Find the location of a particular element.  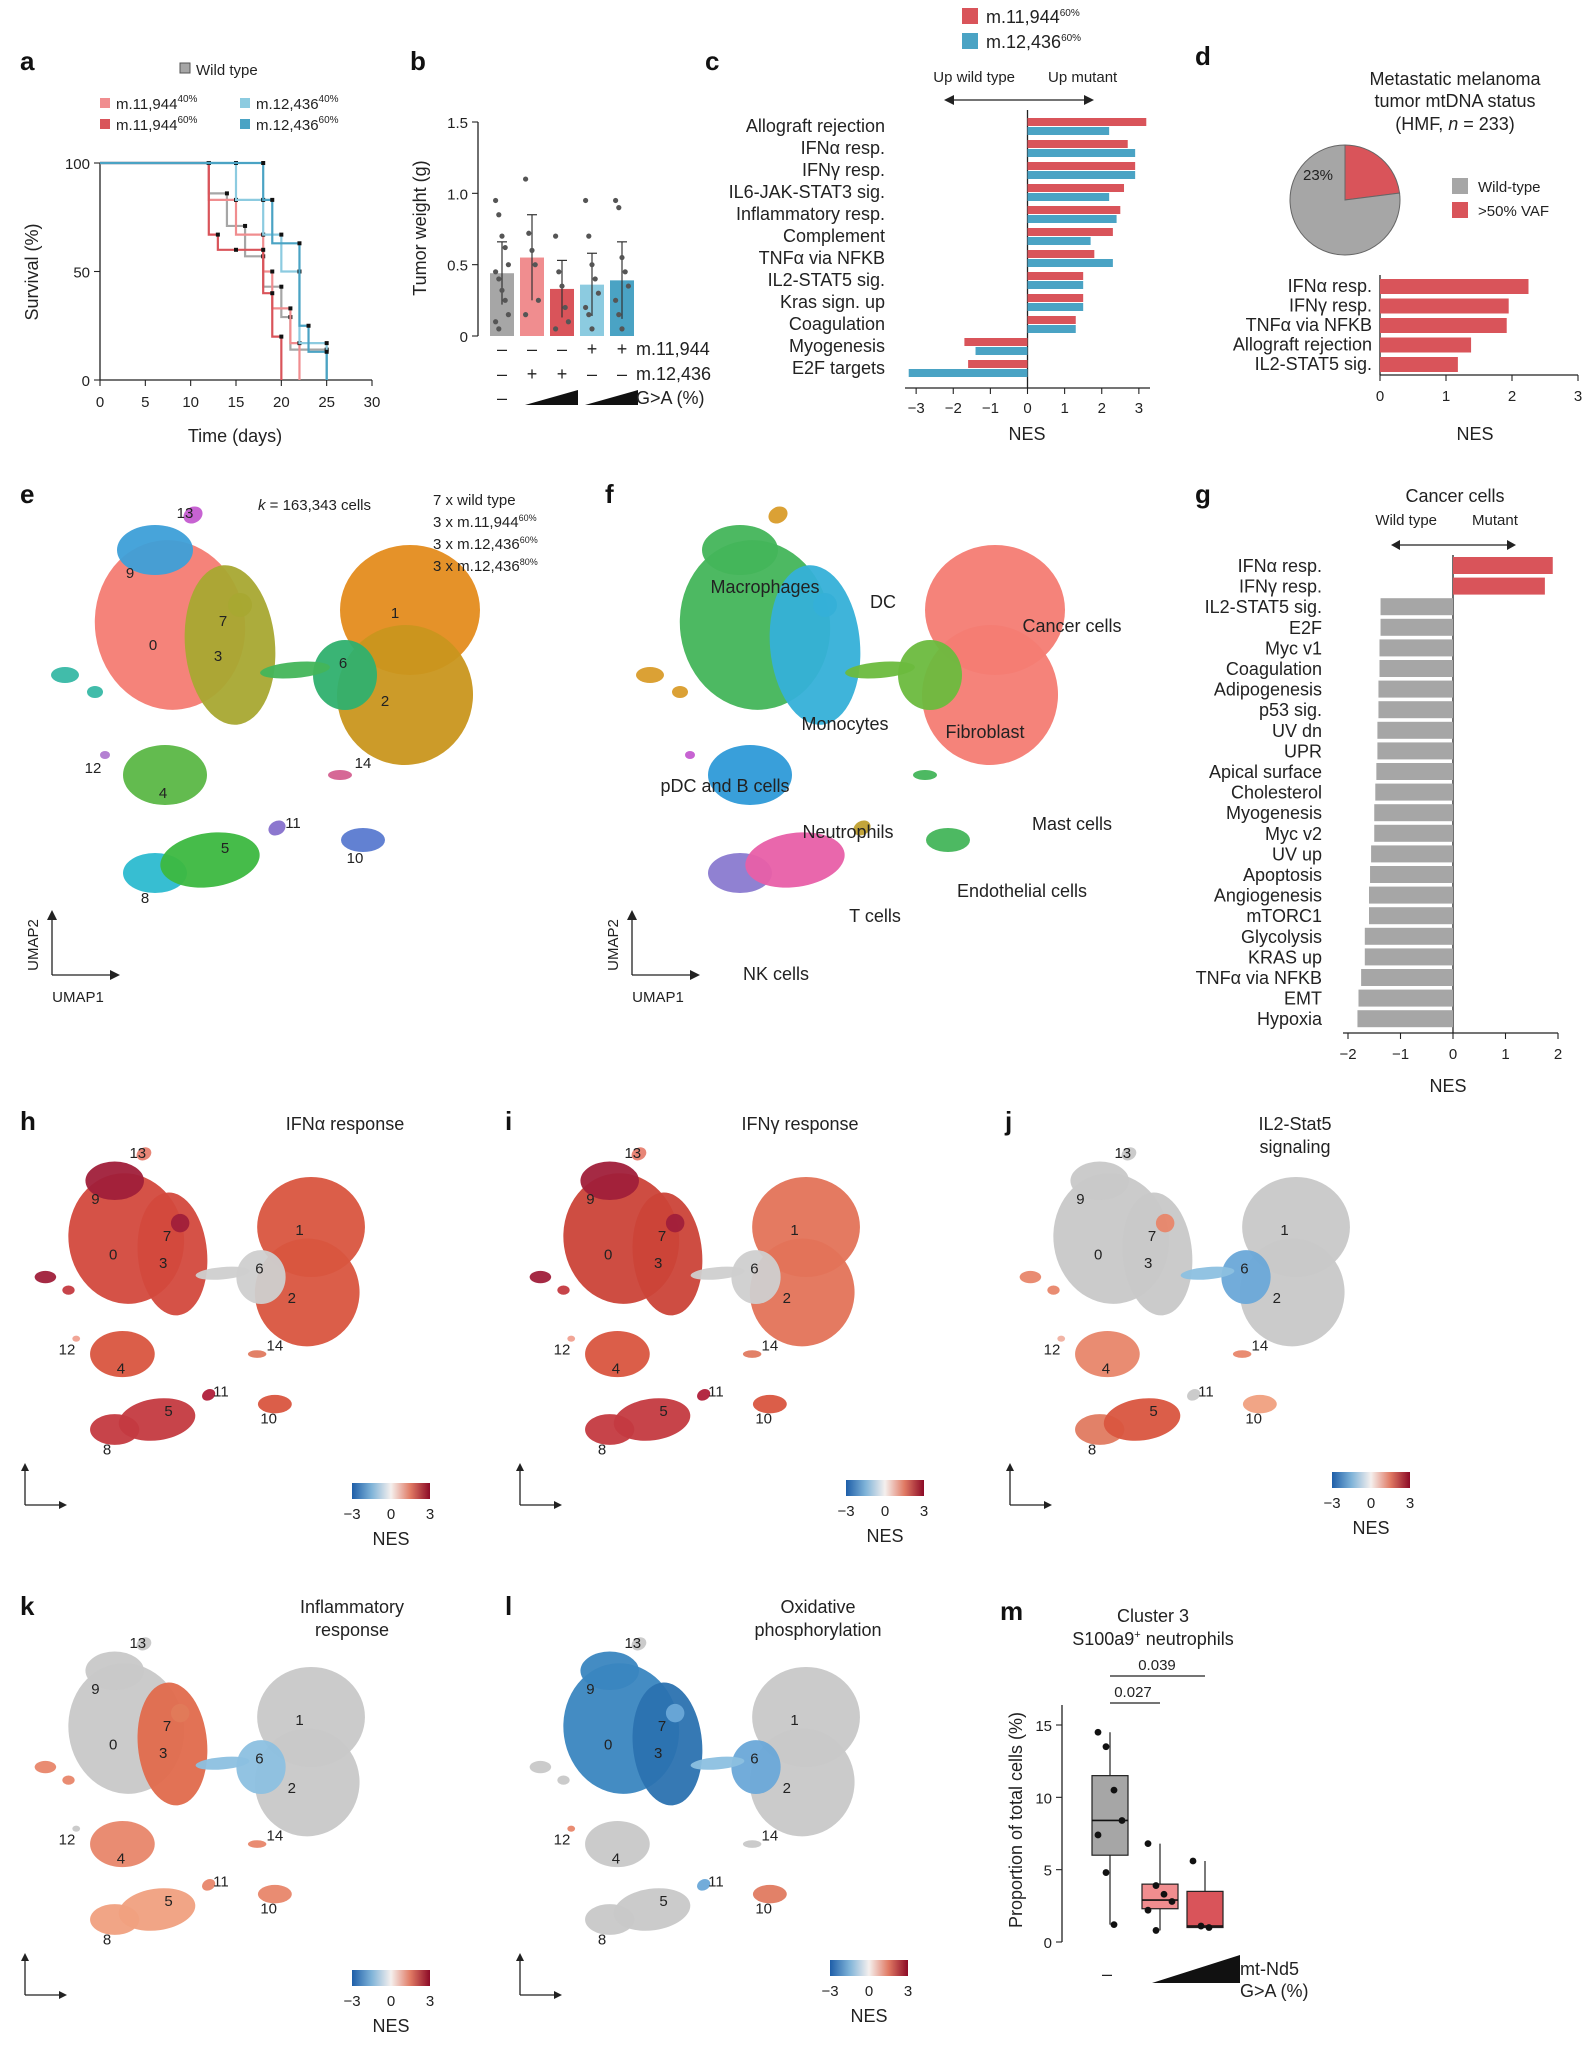

umap-cluster-label: 10 is located at coordinates (268, 1419).